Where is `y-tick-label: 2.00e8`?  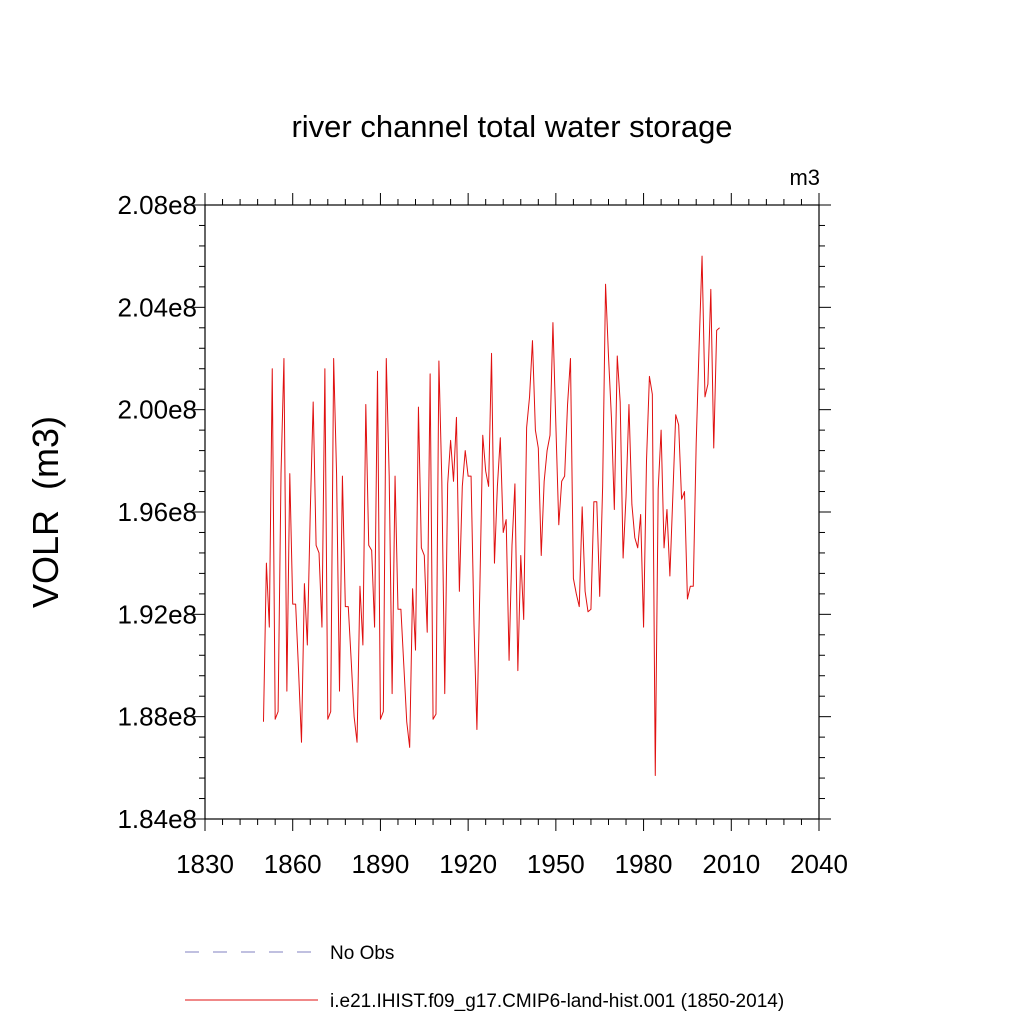
y-tick-label: 2.00e8 is located at coordinates (157, 410).